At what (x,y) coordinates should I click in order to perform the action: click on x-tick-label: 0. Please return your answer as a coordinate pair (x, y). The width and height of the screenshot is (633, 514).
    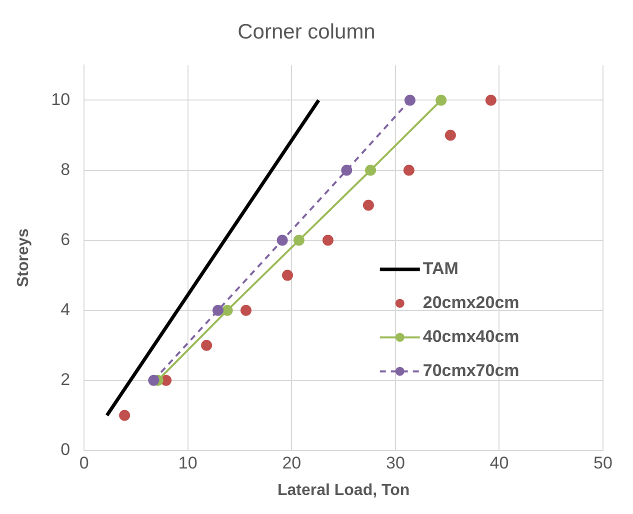
    Looking at the image, I should click on (84, 462).